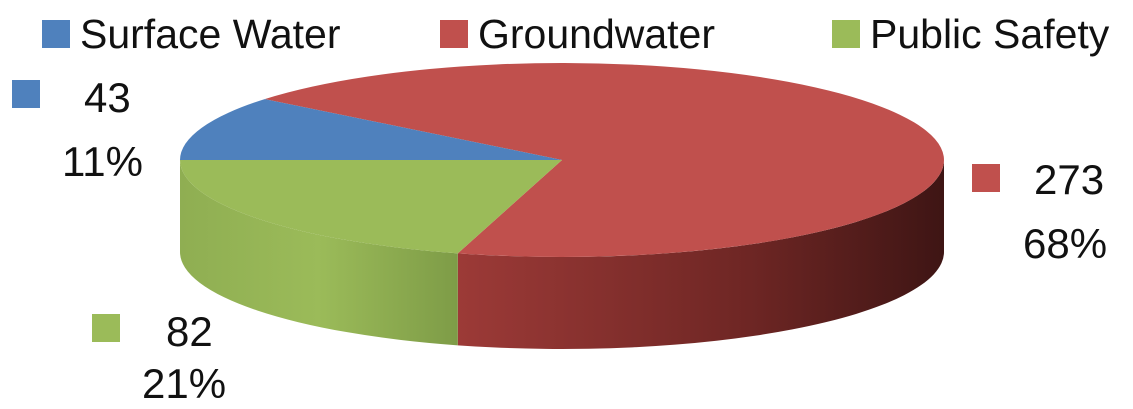  I want to click on chart-legend: Surface Water Groundwater Public Safety, so click(566, 34).